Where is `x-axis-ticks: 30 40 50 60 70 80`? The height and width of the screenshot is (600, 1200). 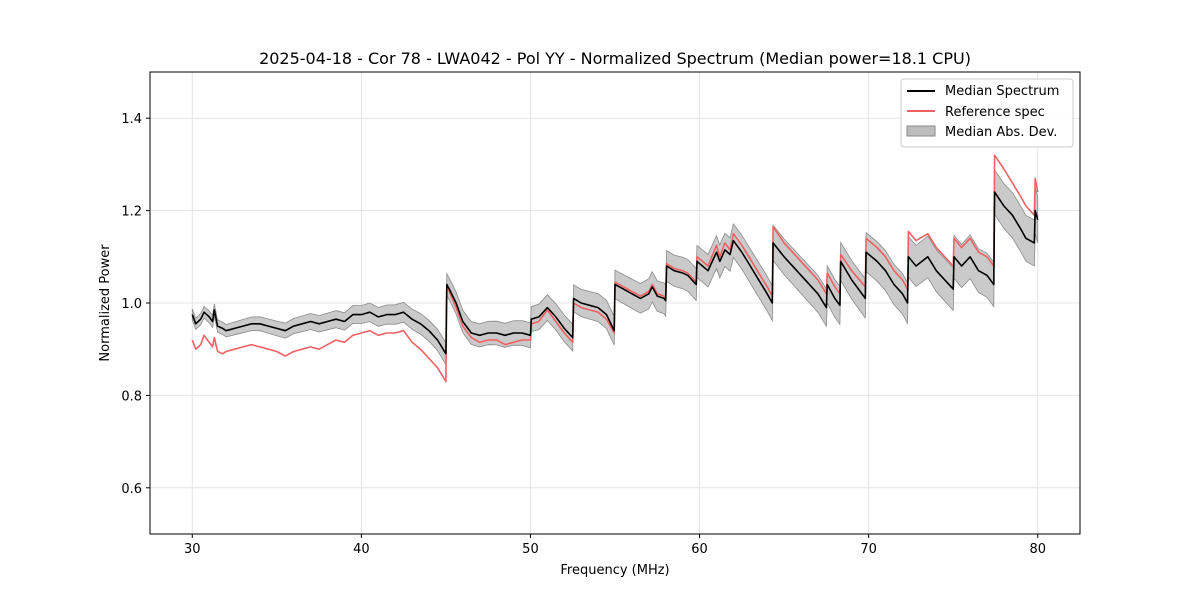
x-axis-ticks: 30 40 50 60 70 80 is located at coordinates (615, 545).